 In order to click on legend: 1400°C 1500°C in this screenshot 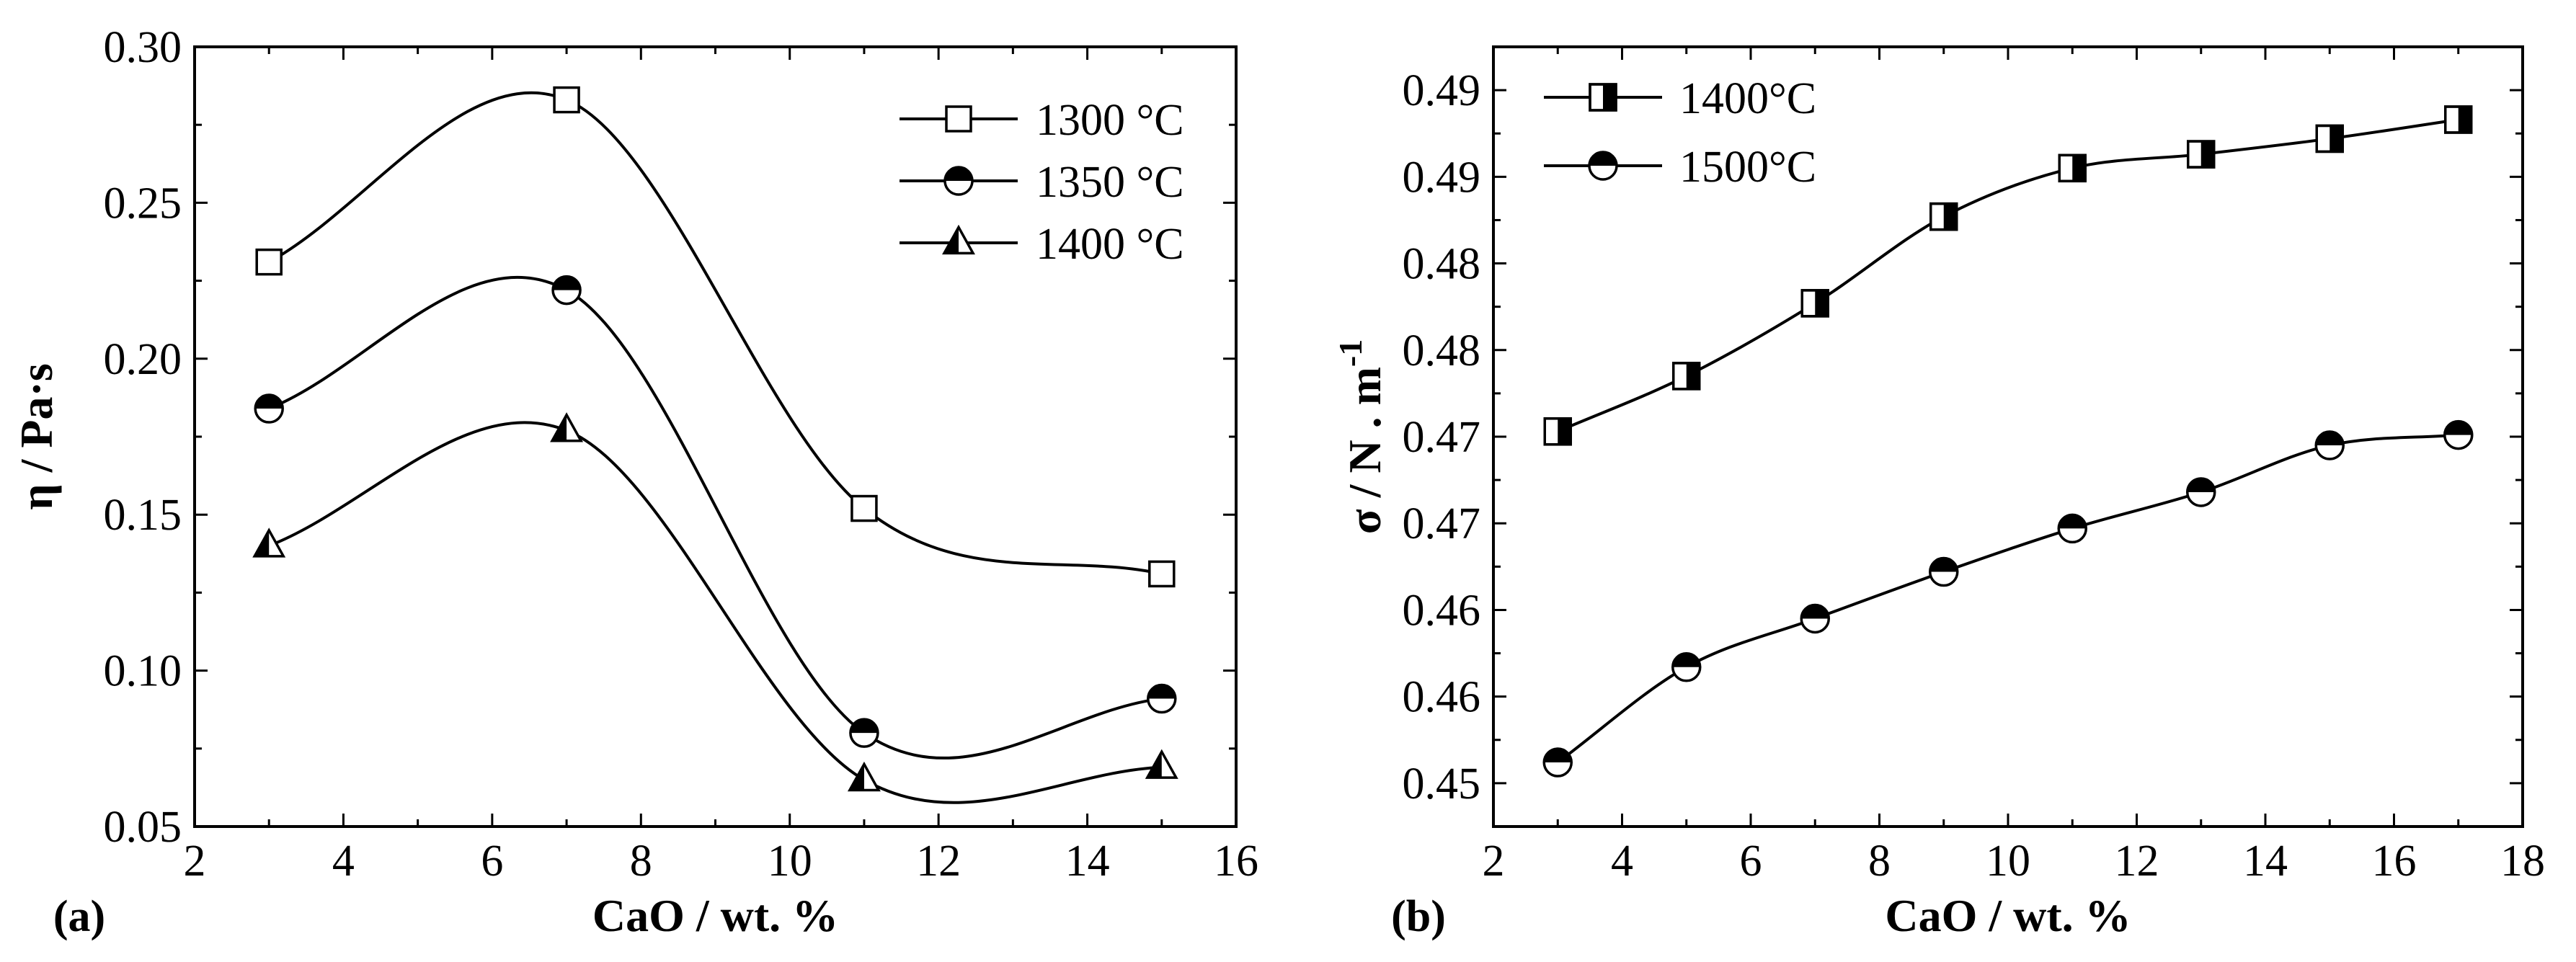, I will do `click(1680, 133)`.